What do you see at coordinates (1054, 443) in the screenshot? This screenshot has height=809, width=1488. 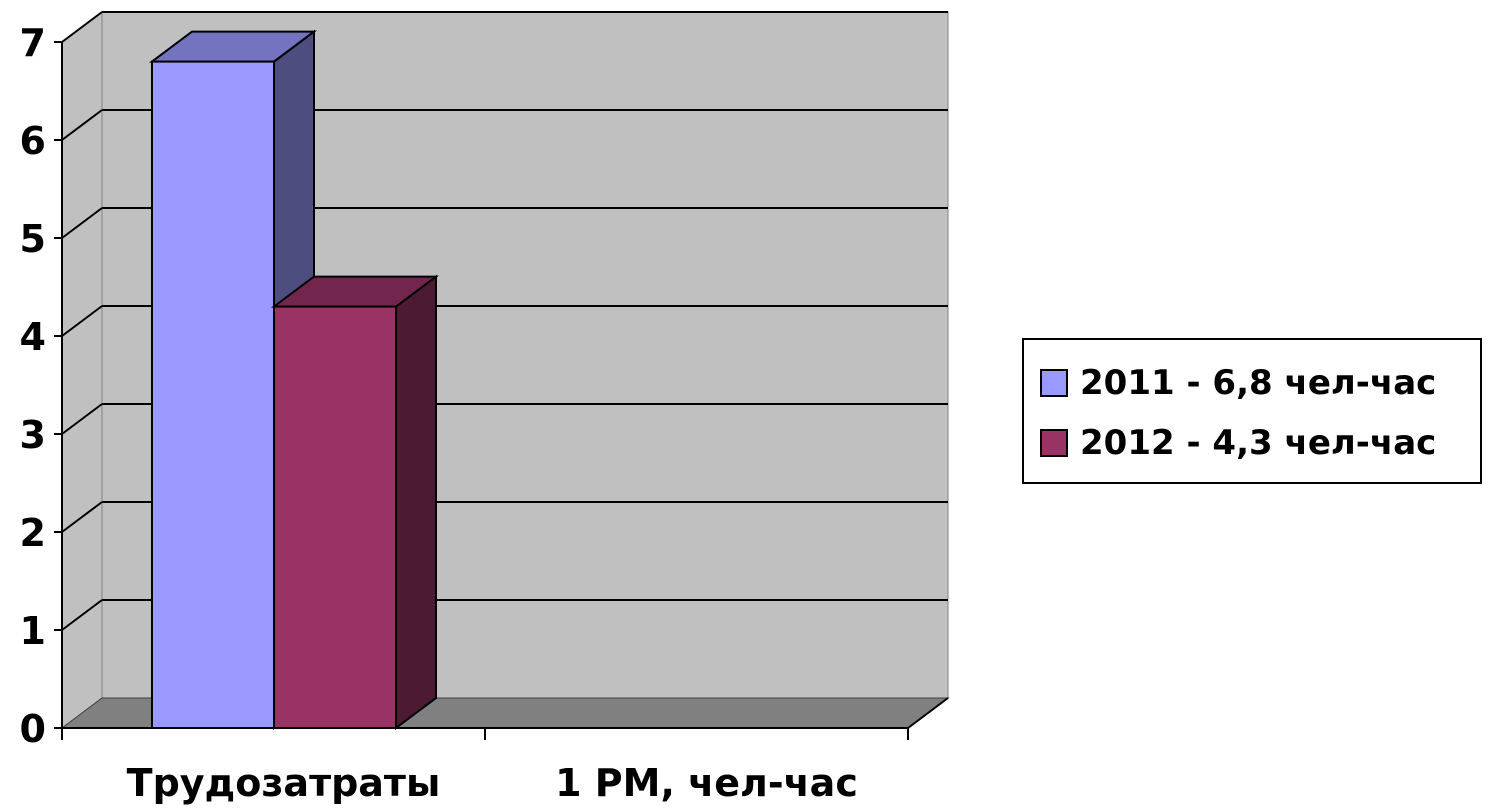 I see `legend-swatch-2012` at bounding box center [1054, 443].